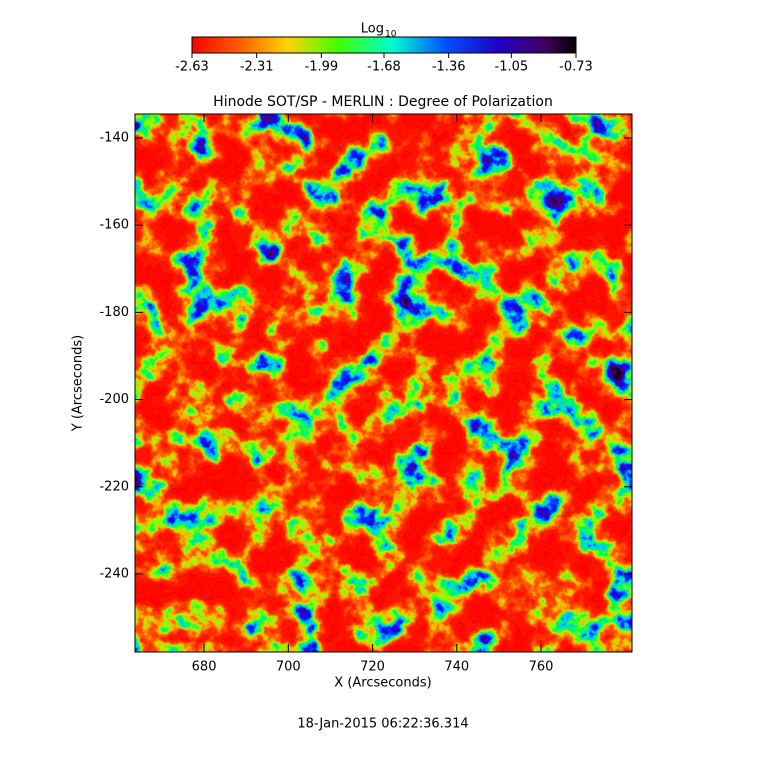 This screenshot has height=768, width=766. What do you see at coordinates (384, 45) in the screenshot?
I see `colorbar` at bounding box center [384, 45].